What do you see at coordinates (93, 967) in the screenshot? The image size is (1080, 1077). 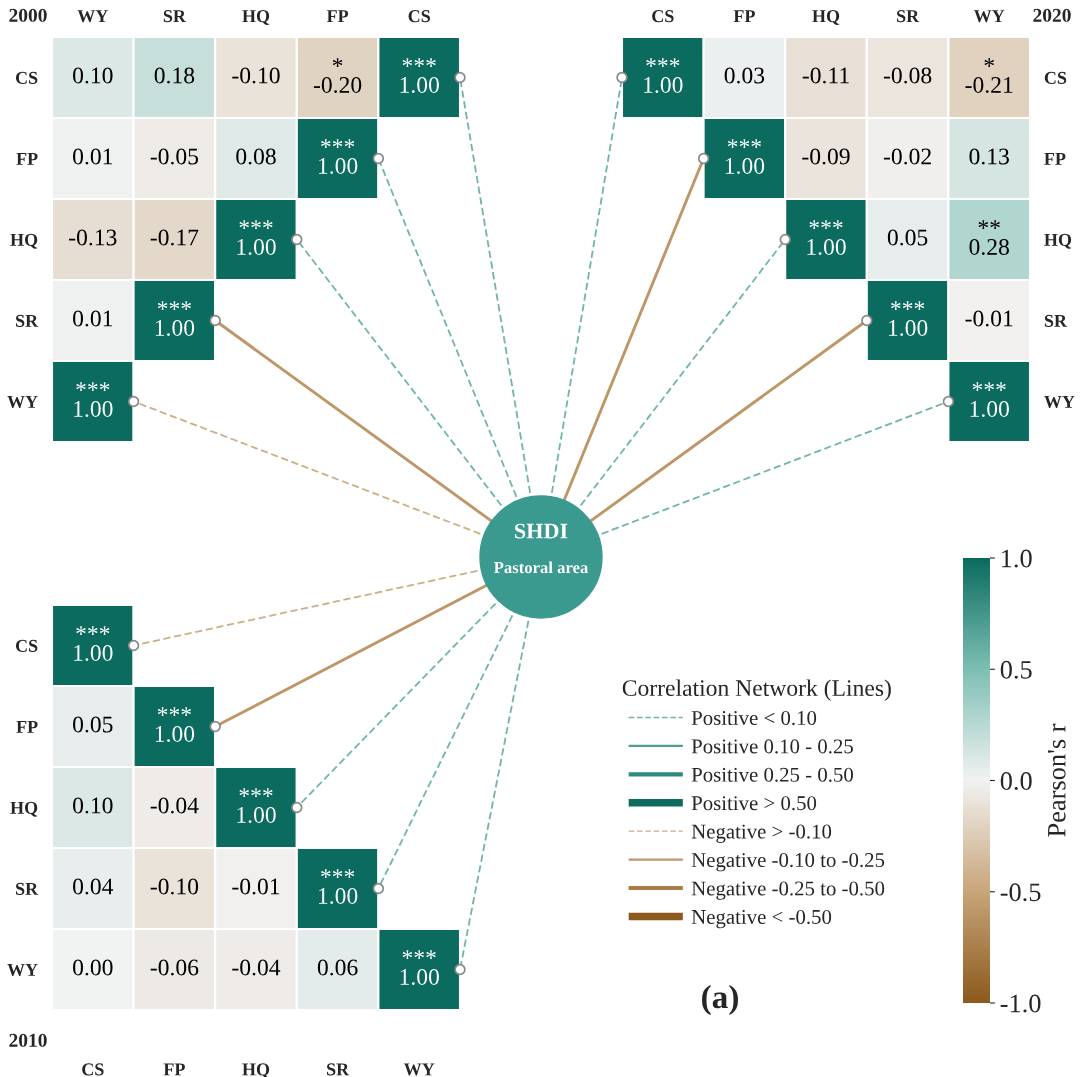 I see `data-label: 0.00` at bounding box center [93, 967].